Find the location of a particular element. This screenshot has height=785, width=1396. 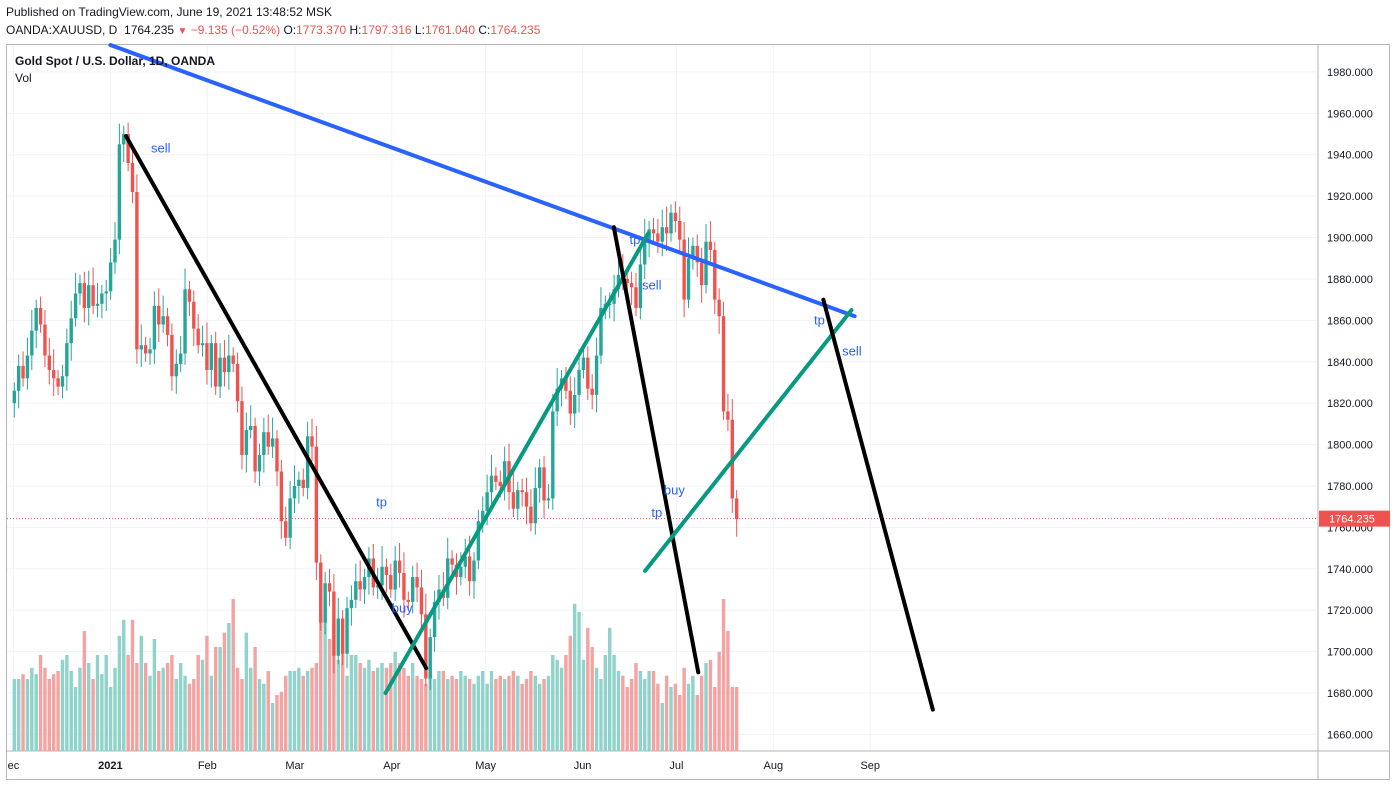

price-tick-label: 1880.000 is located at coordinates (1350, 280).